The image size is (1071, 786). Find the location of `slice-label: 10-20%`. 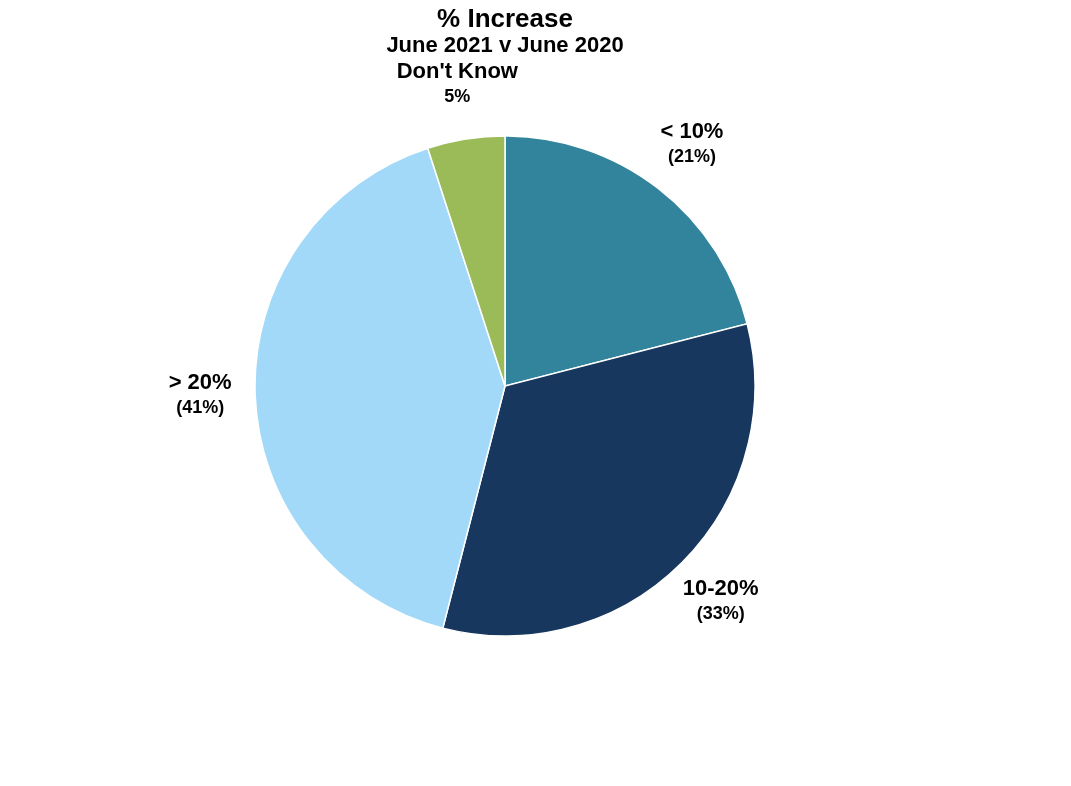

slice-label: 10-20% is located at coordinates (720, 587).